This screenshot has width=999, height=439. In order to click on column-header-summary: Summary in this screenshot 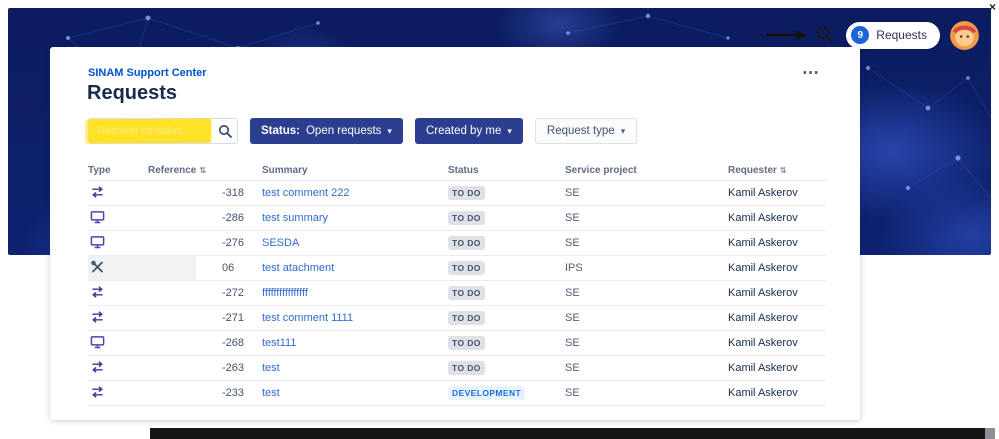, I will do `click(285, 170)`.